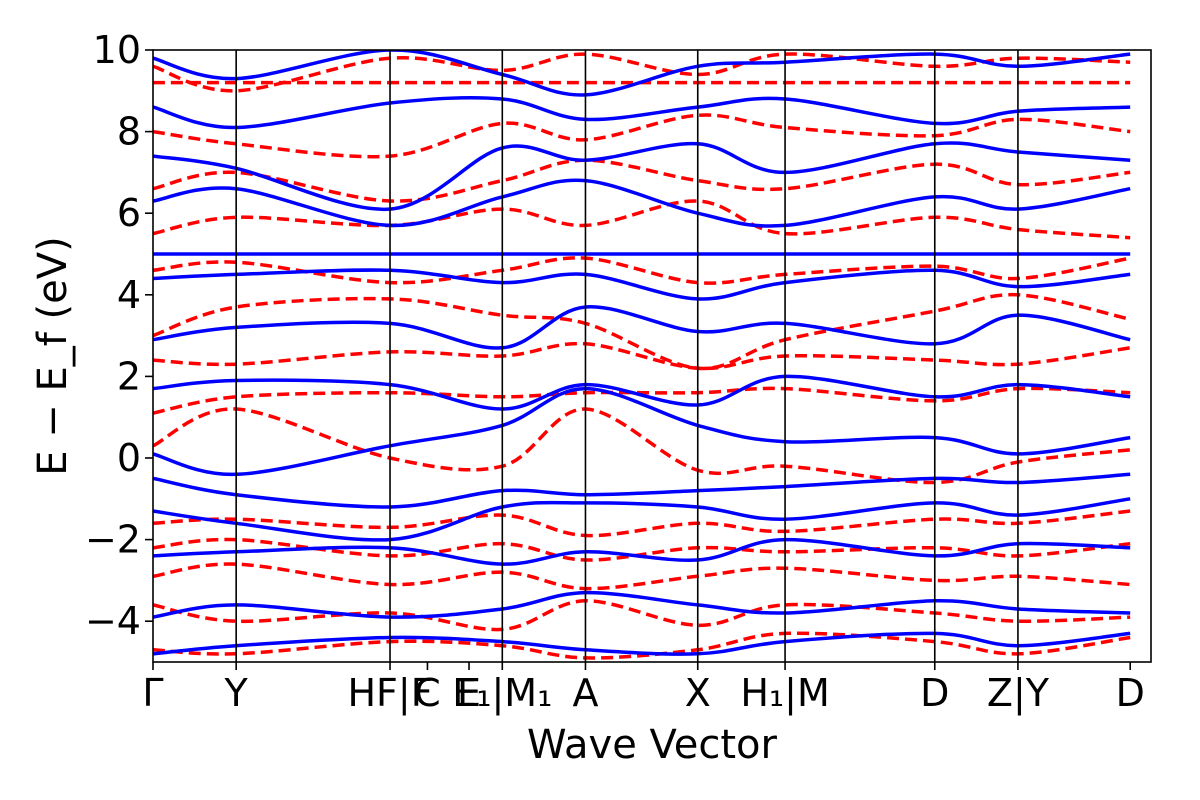 This screenshot has height=800, width=1200. What do you see at coordinates (585, 693) in the screenshot?
I see `x-tick-label: A` at bounding box center [585, 693].